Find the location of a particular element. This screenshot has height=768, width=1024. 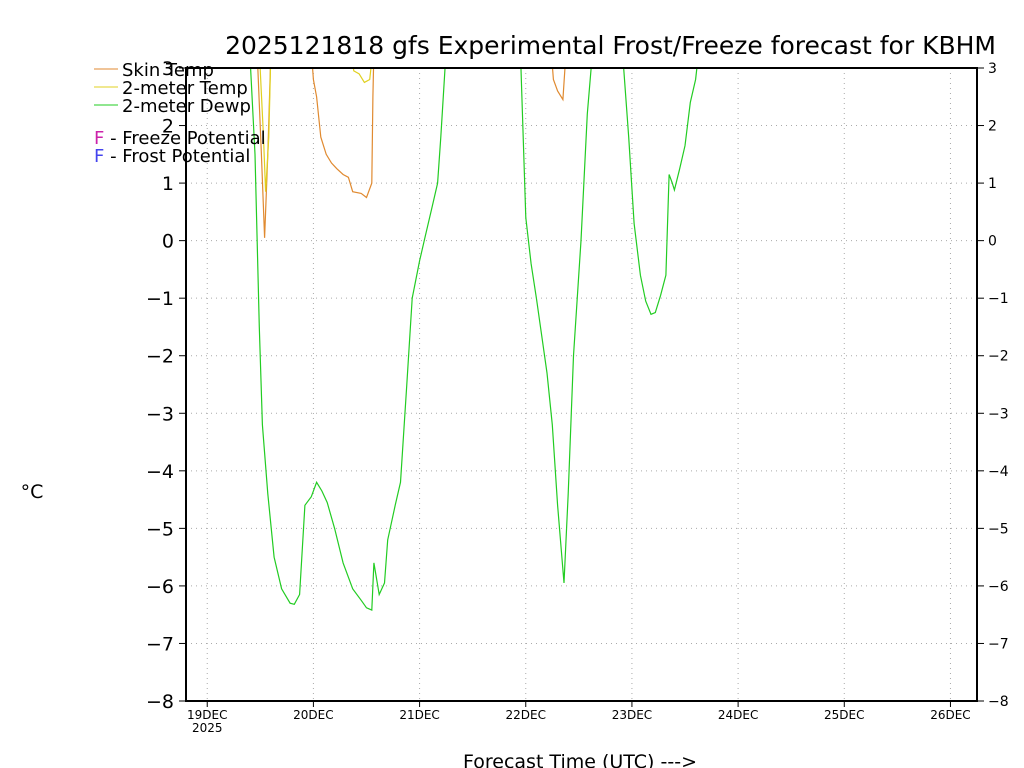

freeze-potential-marker: F is located at coordinates (99, 138).